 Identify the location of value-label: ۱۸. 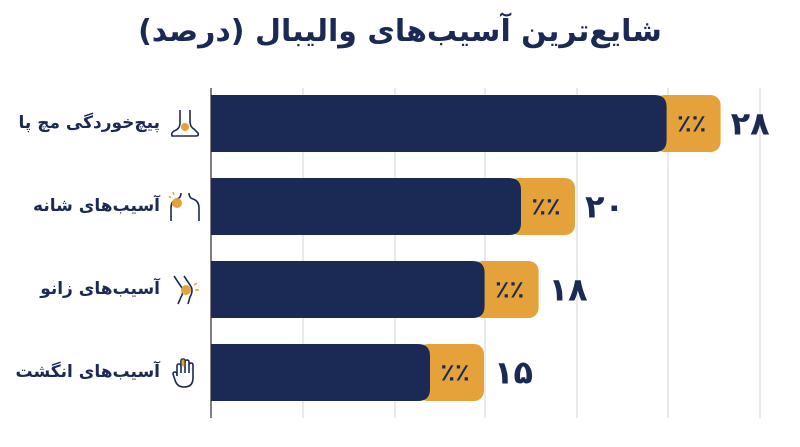
(569, 290).